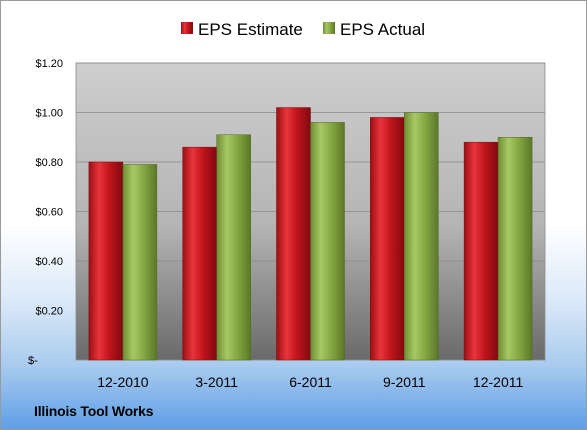 This screenshot has width=587, height=430. Describe the element at coordinates (382, 29) in the screenshot. I see `legend-label-actual: EPS Actual` at that location.